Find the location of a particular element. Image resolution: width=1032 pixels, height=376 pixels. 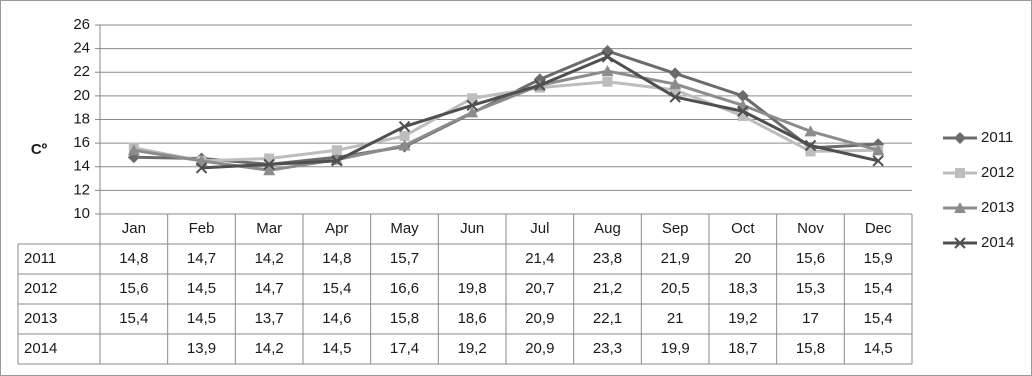

point-2014-feb-stroke-b is located at coordinates (201, 168).